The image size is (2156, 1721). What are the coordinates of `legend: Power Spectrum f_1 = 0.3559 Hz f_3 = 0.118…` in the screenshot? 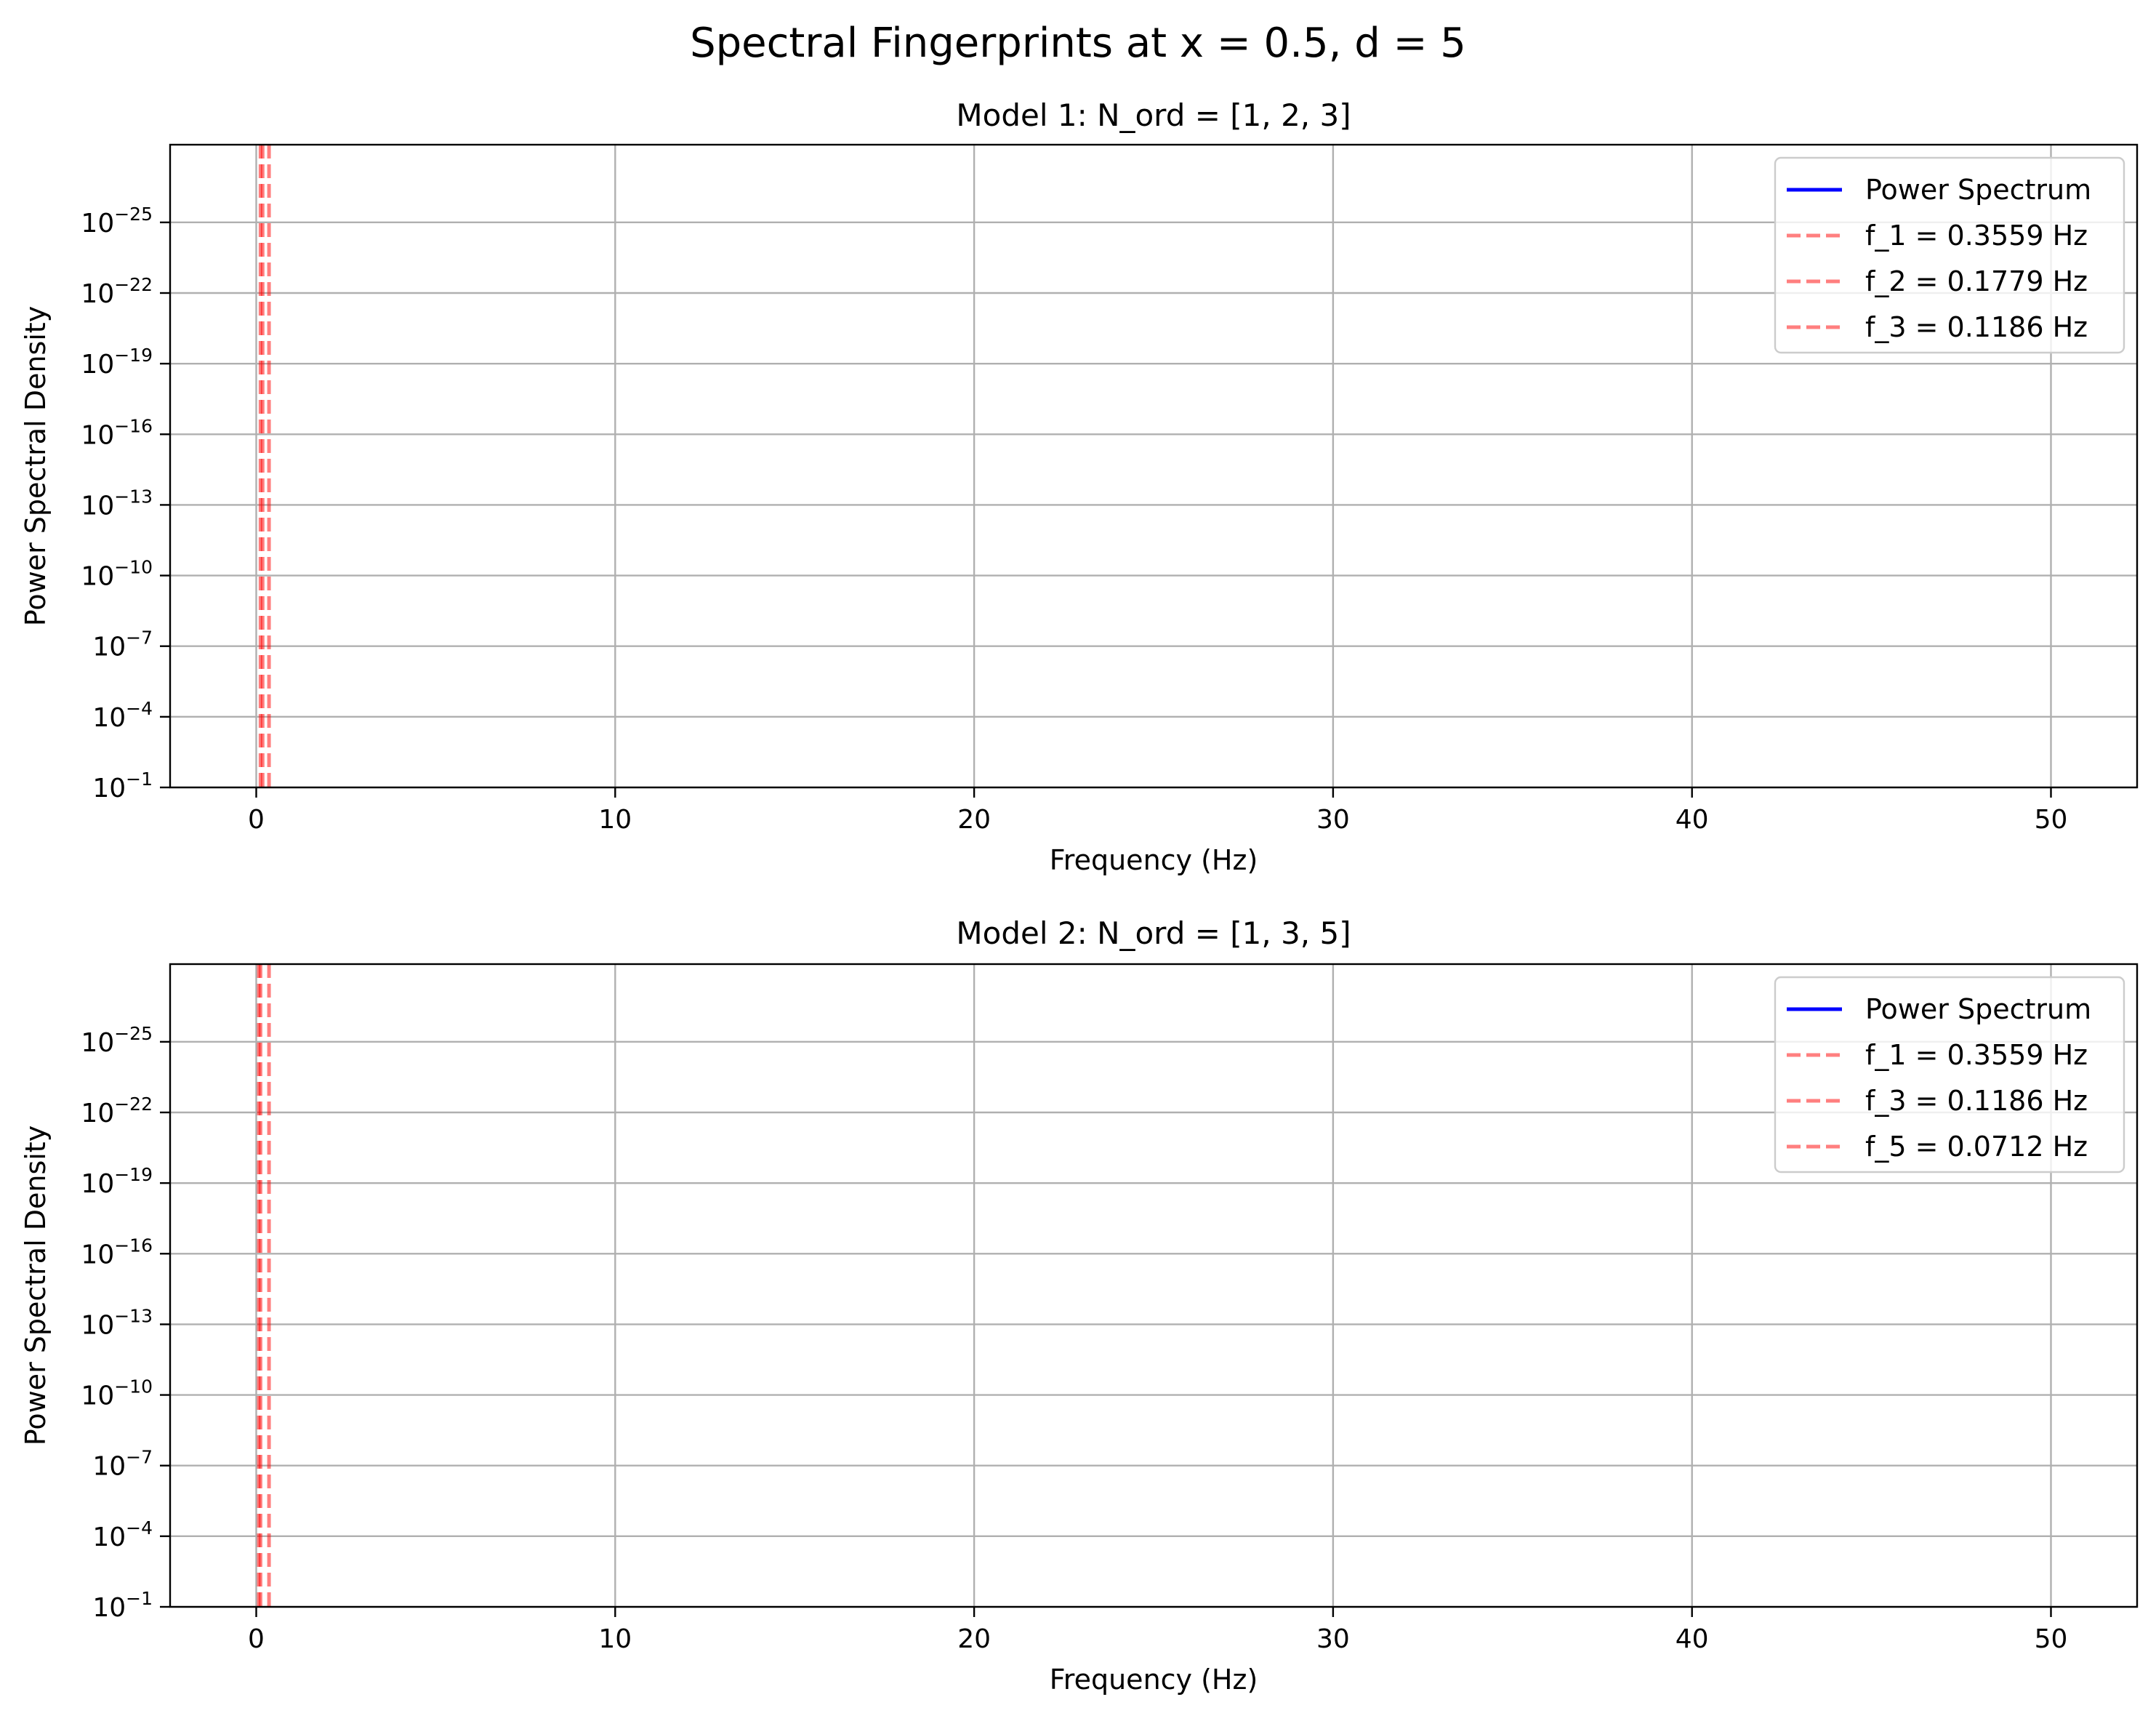 It's located at (1949, 1075).